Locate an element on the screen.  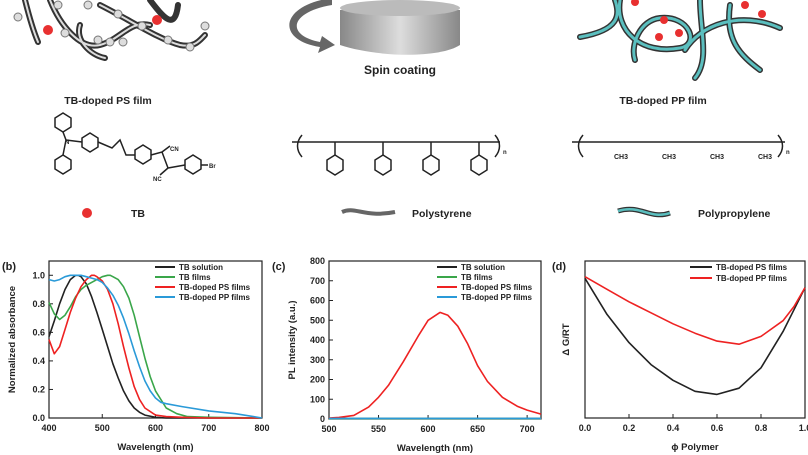
polypropylene-structure is located at coordinates (678, 146).